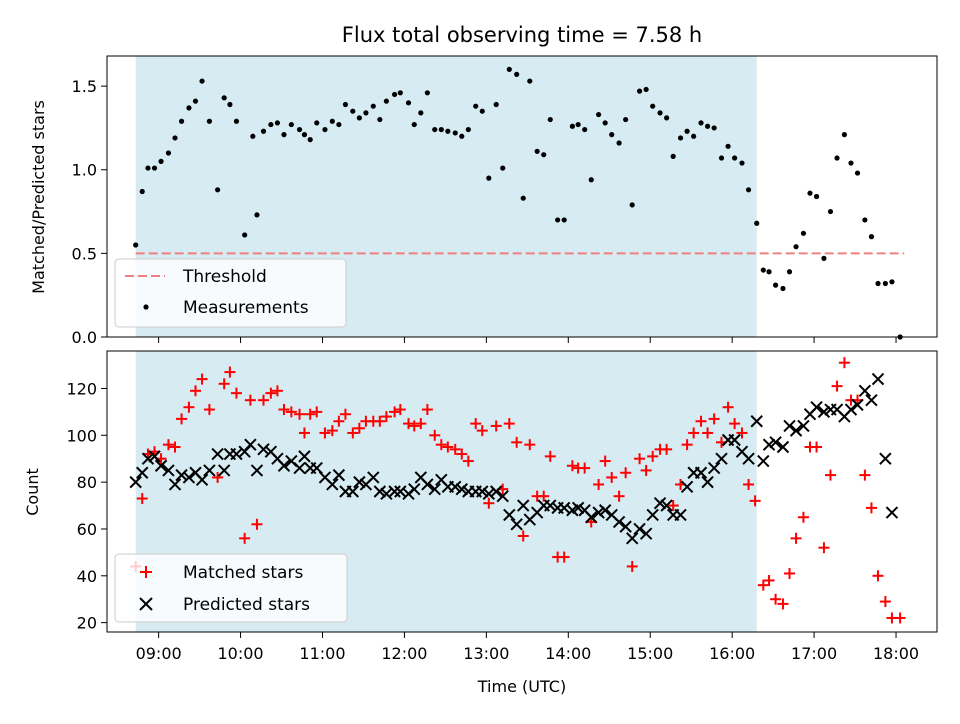 This screenshot has width=960, height=724. What do you see at coordinates (38, 197) in the screenshot?
I see `ratio-y-axis-label: Matched/Predicted stars` at bounding box center [38, 197].